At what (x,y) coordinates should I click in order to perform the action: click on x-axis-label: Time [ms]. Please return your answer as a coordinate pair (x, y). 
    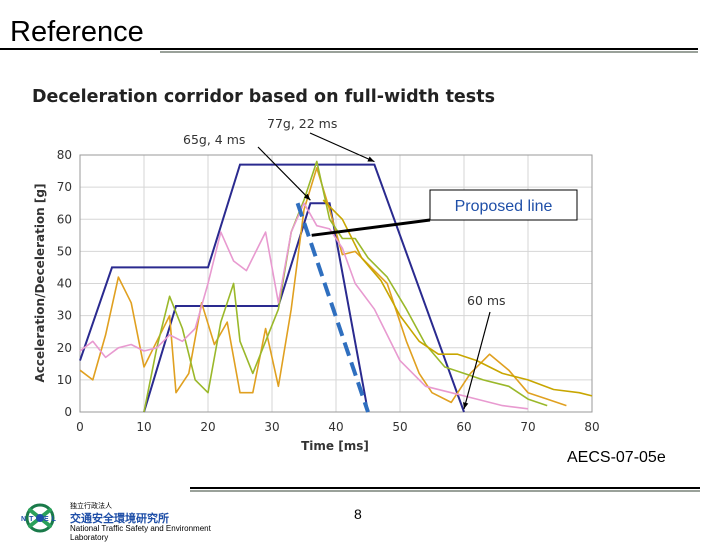
    Looking at the image, I should click on (335, 446).